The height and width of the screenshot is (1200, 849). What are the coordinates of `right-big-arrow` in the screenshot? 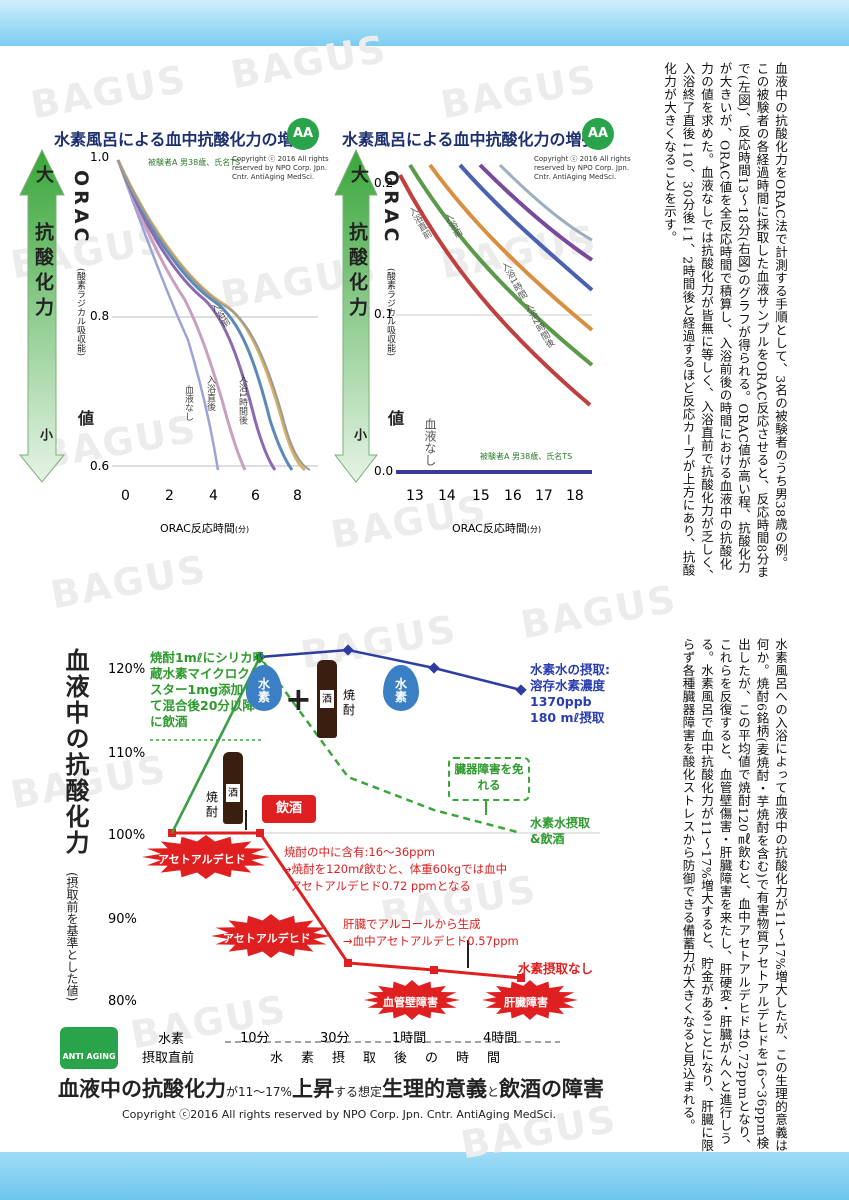 It's located at (356, 315).